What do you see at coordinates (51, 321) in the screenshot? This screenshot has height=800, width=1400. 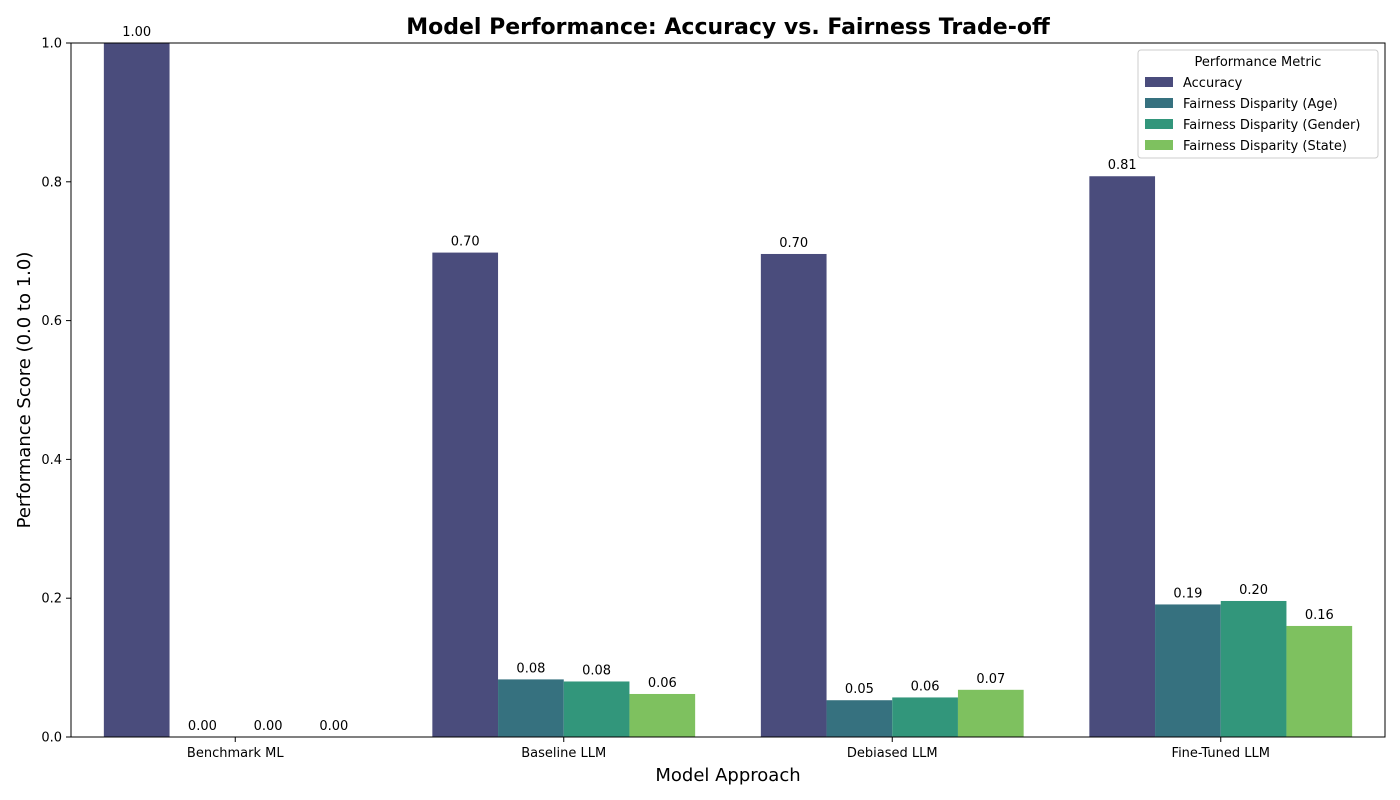 I see `y-tick-label: 0.6` at bounding box center [51, 321].